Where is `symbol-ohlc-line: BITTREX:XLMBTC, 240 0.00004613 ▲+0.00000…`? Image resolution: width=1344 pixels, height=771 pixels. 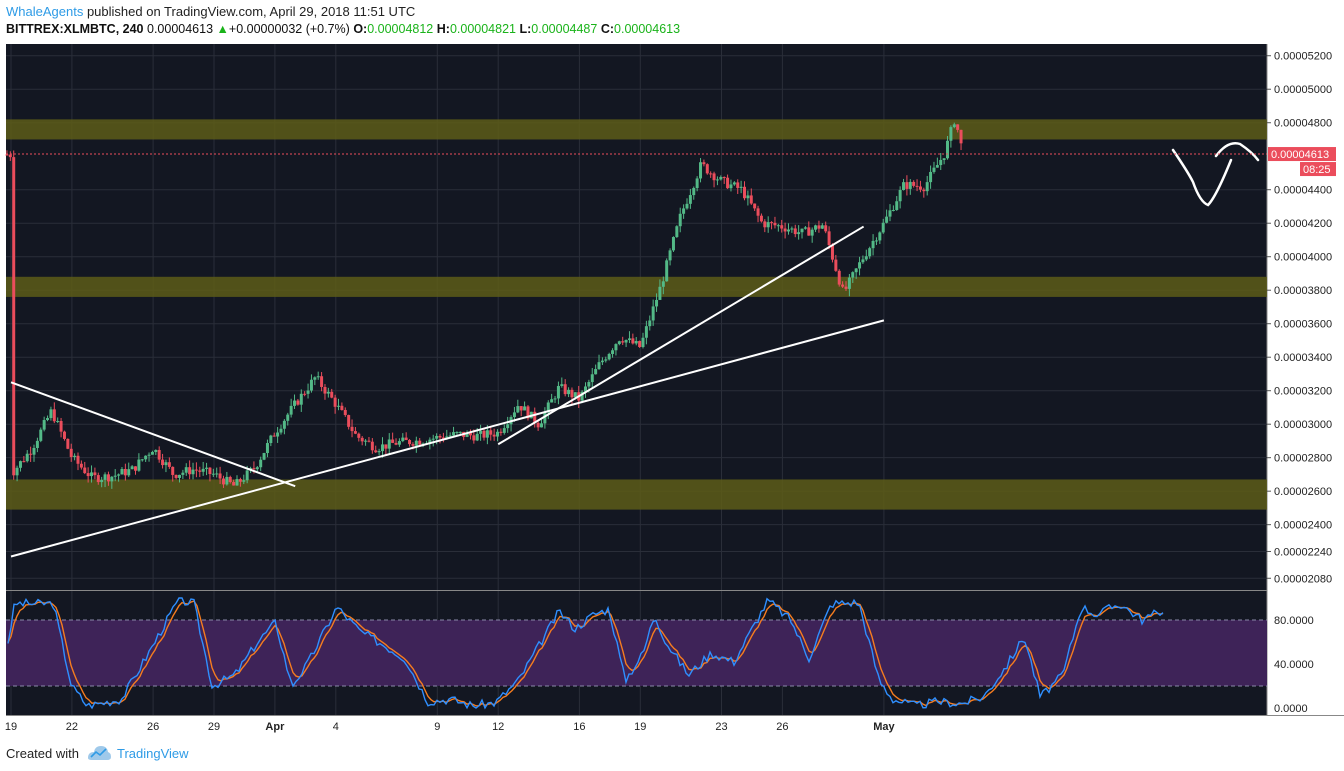
symbol-ohlc-line: BITTREX:XLMBTC, 240 0.00004613 ▲+0.00000… is located at coordinates (343, 29).